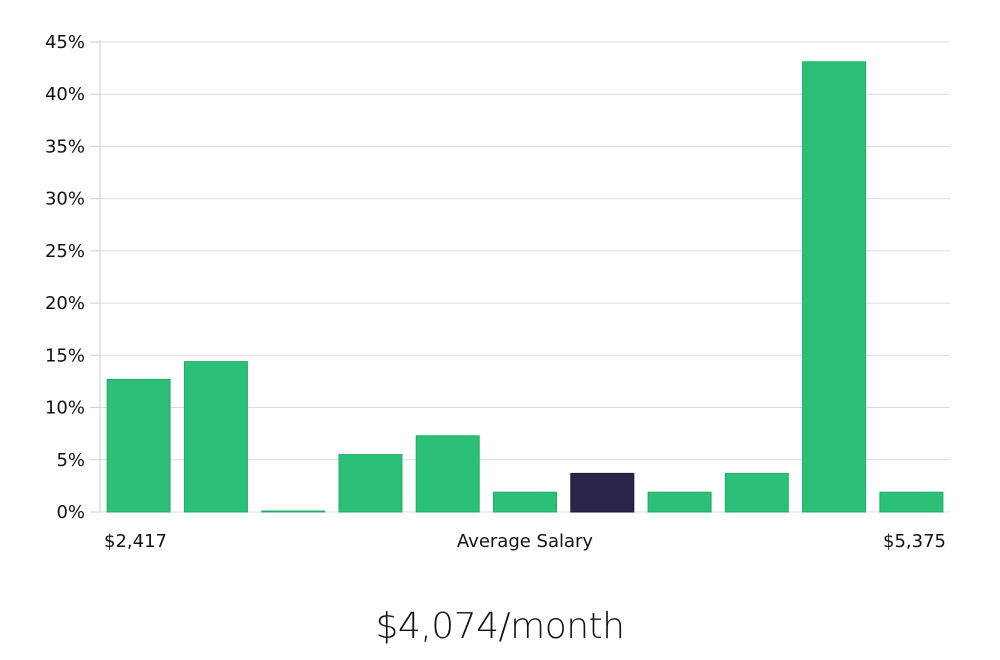  What do you see at coordinates (525, 541) in the screenshot?
I see `x-axis-title: Average Salary` at bounding box center [525, 541].